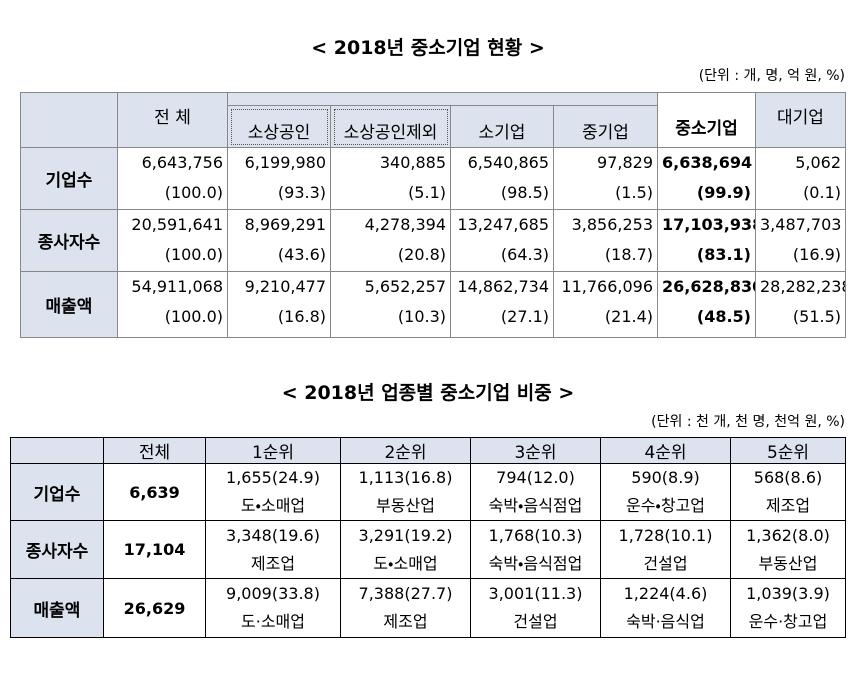 The image size is (856, 692). I want to click on share: (64.3), so click(524, 254).